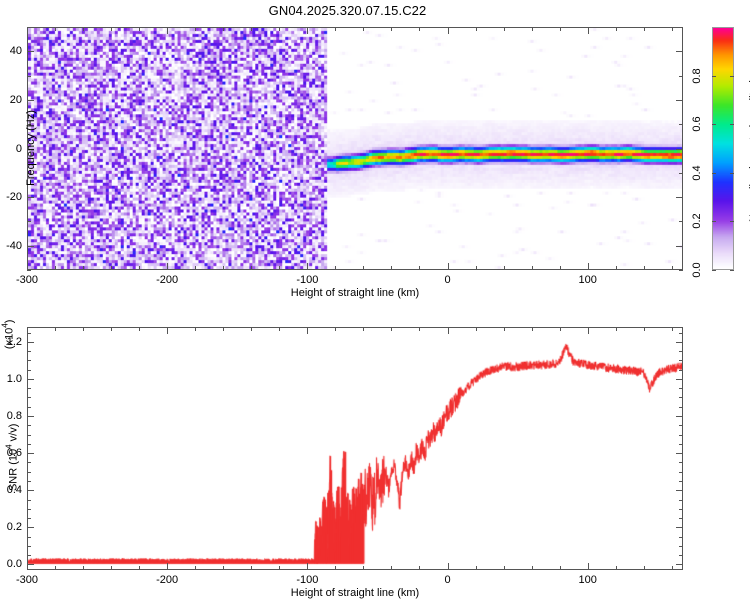  Describe the element at coordinates (355, 293) in the screenshot. I see `spectrogram-x-axis-title: Height of straight line (km)` at that location.